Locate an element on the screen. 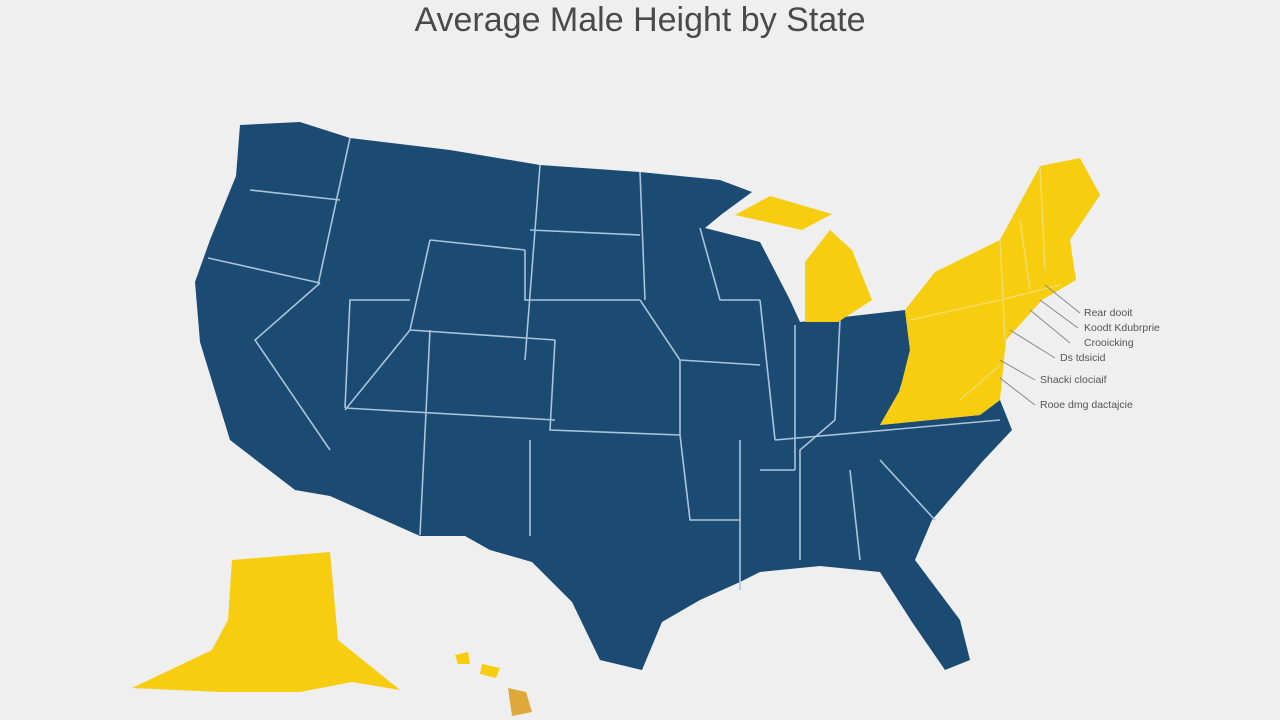 The image size is (1280, 720). annotation: Crooicking is located at coordinates (1109, 343).